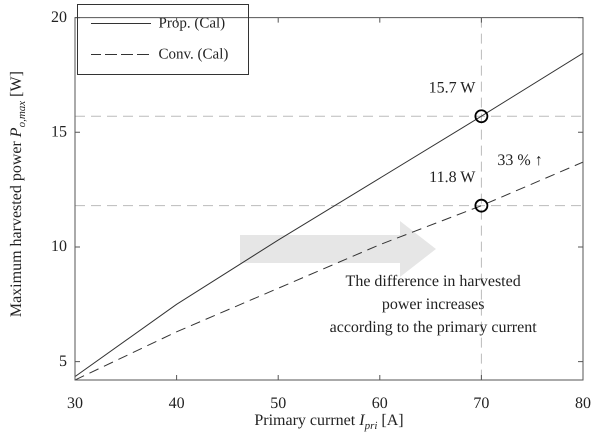  Describe the element at coordinates (434, 304) in the screenshot. I see `annotation: The difference in harvested power increases according to the primary current` at that location.